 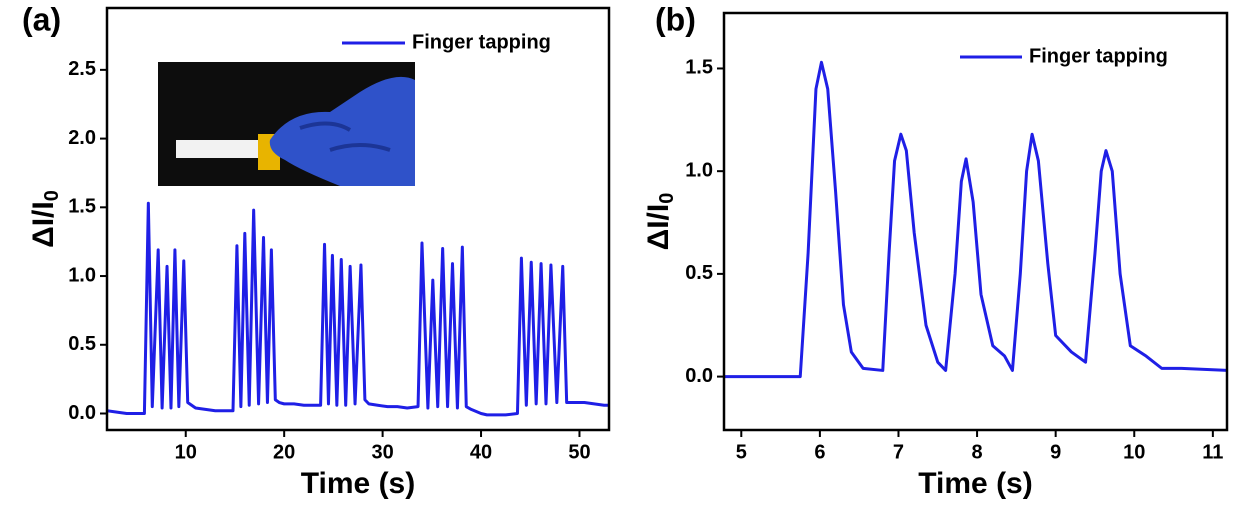 I want to click on x-tick-label: 20, so click(x=284, y=452).